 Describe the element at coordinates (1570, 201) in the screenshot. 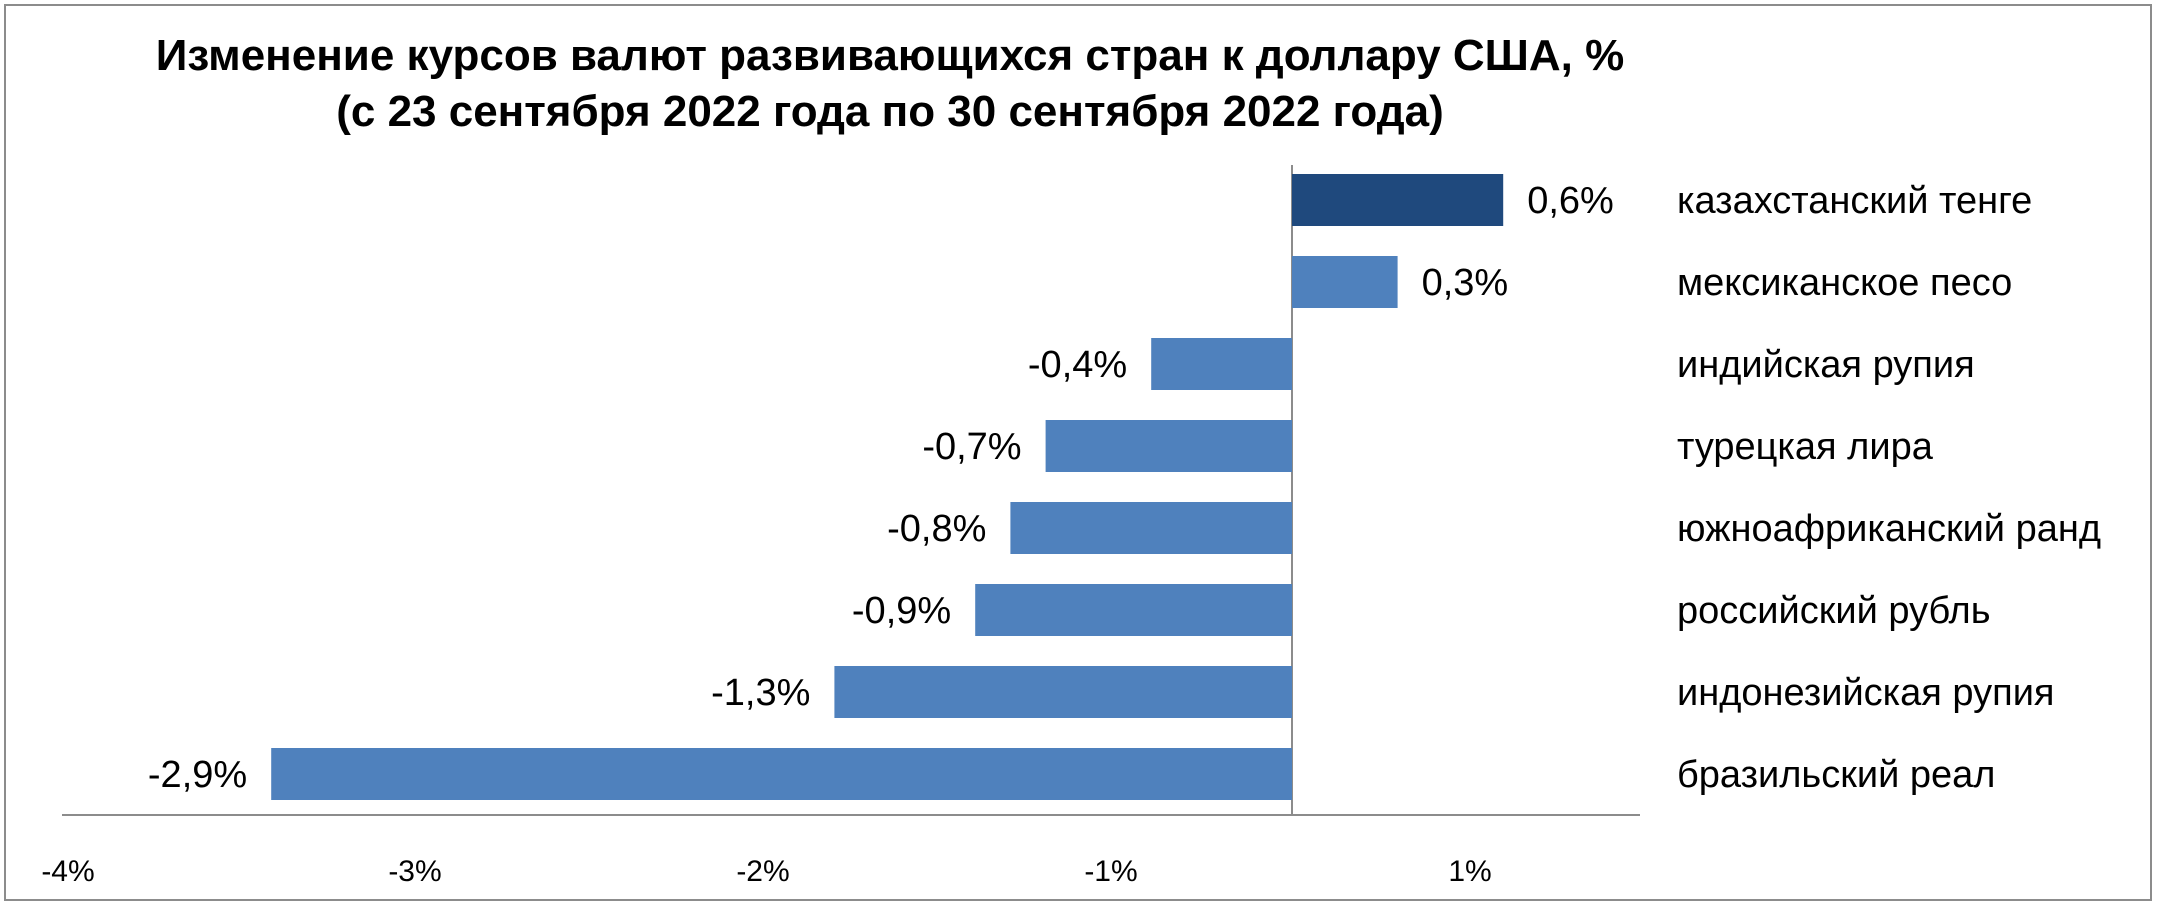

I see `data-label: 0,6%` at that location.